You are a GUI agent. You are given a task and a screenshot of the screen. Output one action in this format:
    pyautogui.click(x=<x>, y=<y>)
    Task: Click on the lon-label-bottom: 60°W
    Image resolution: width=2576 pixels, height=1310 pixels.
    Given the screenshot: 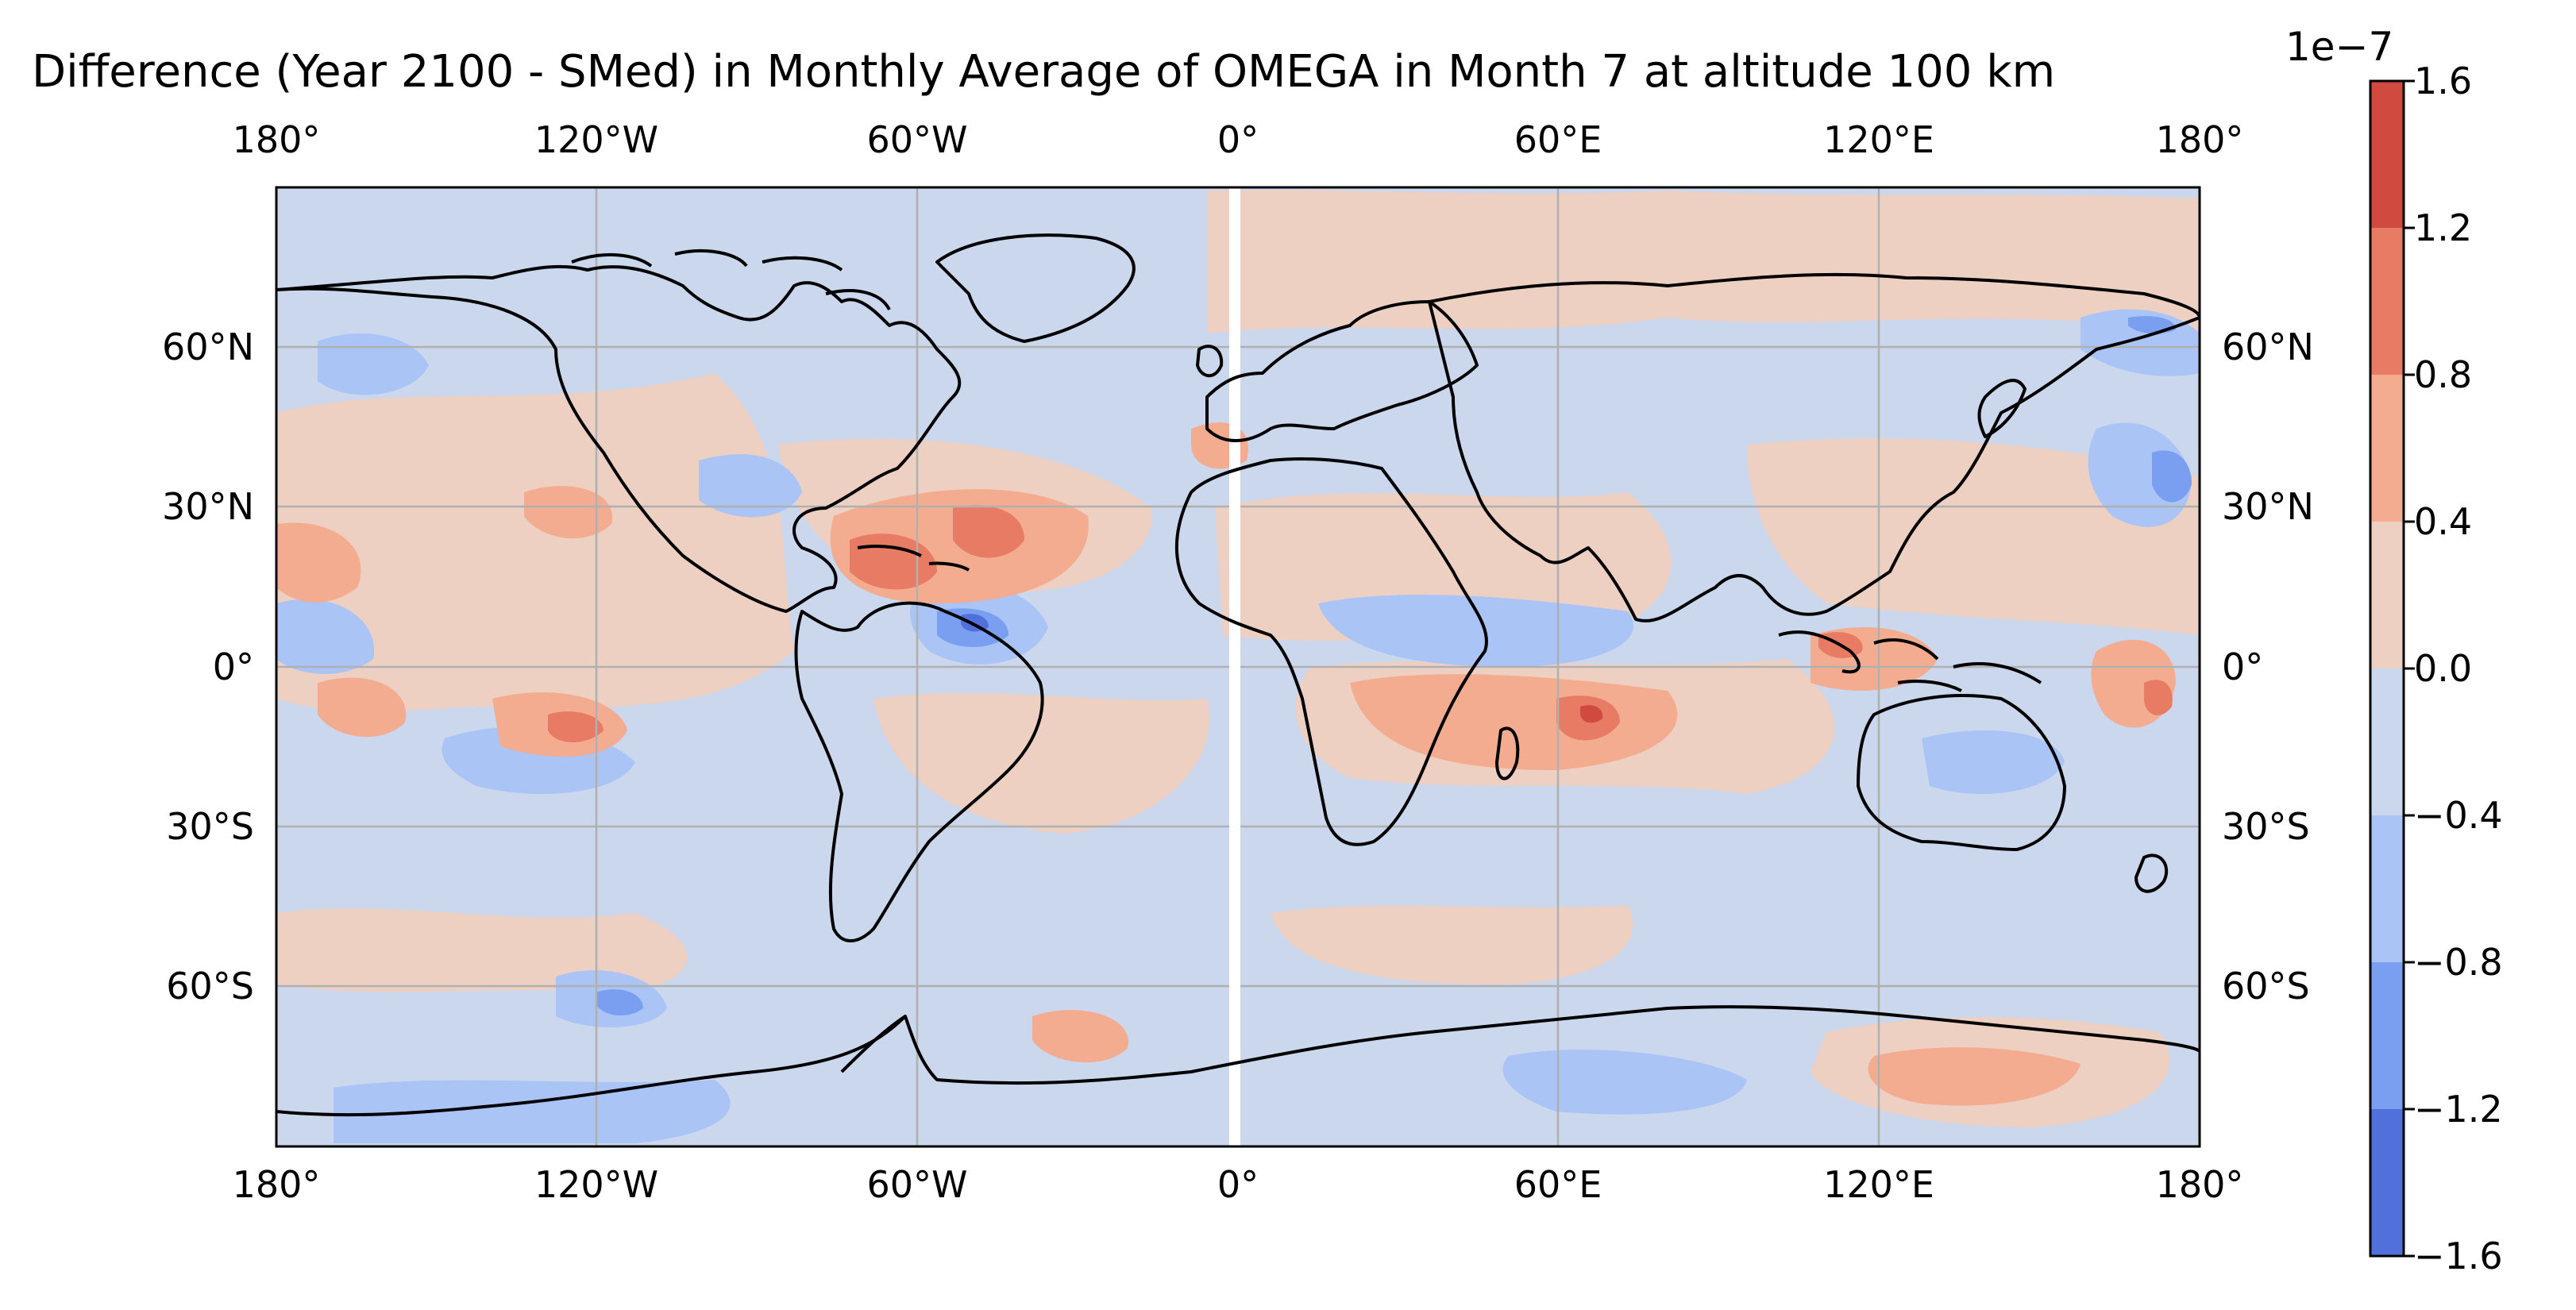 What is the action you would take?
    pyautogui.click(x=916, y=1184)
    